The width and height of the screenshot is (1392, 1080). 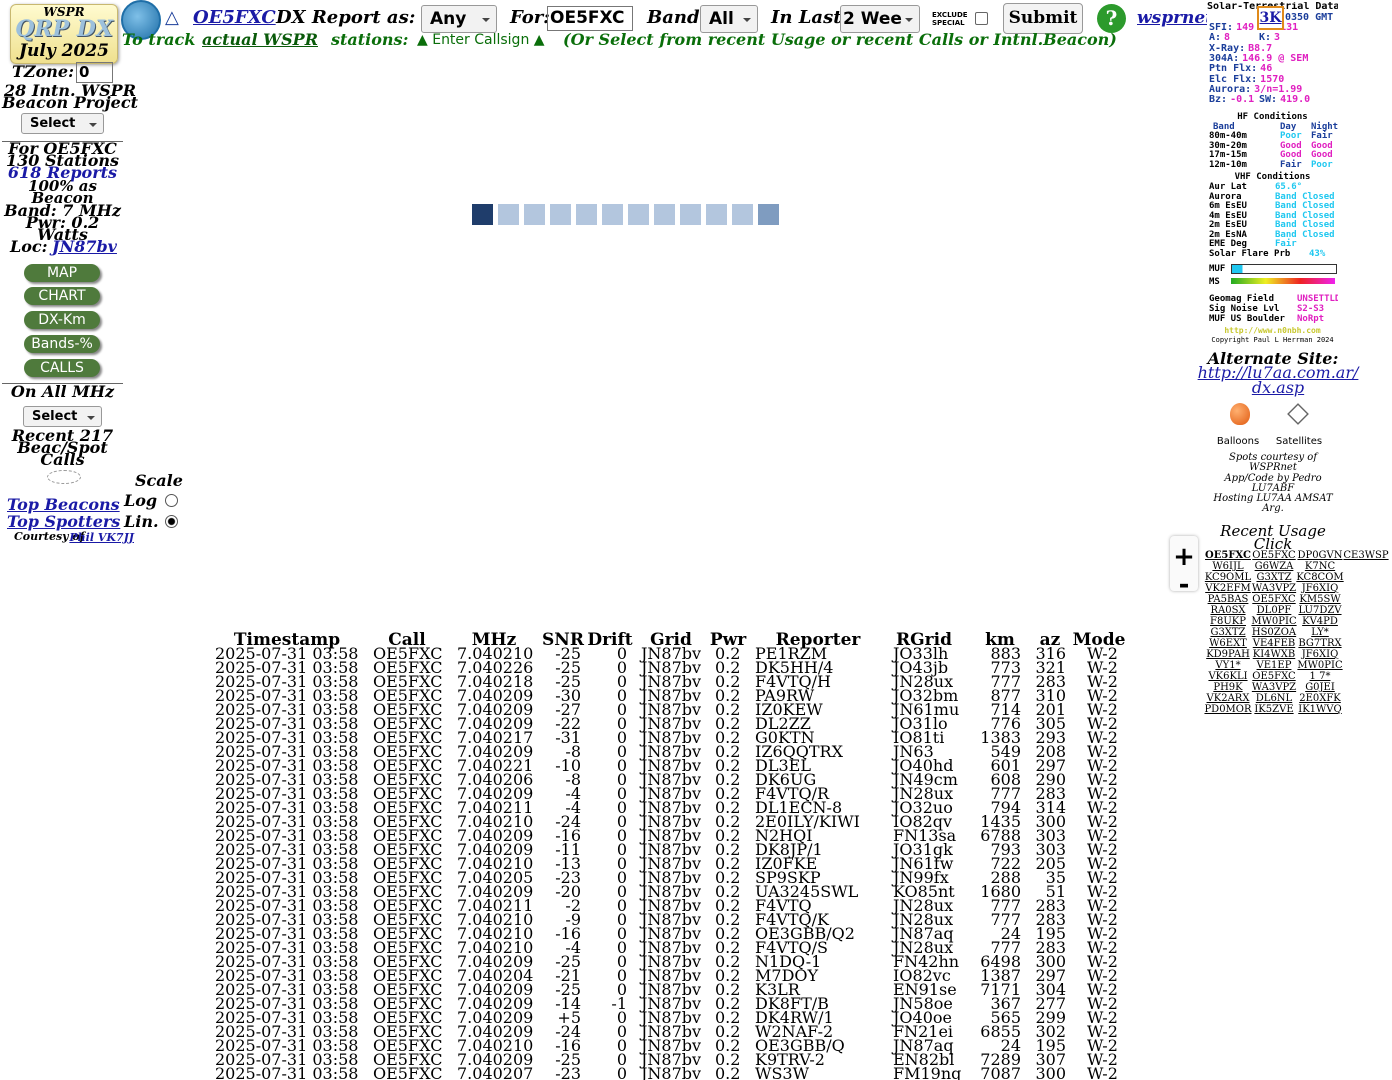 I want to click on usage-link: HS0ZOA, so click(x=1274, y=632).